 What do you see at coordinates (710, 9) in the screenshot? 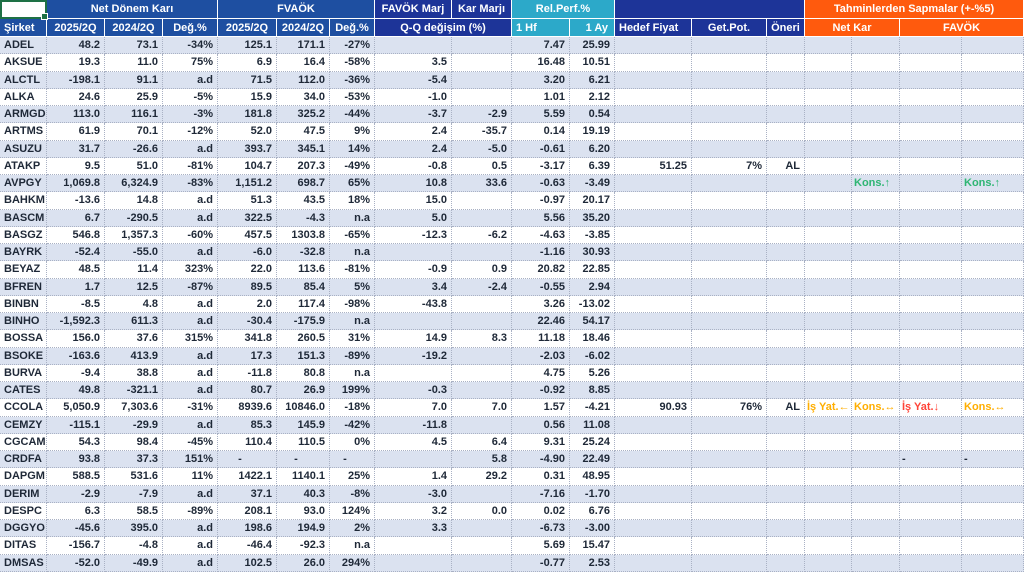
I see `header-group-target-block` at bounding box center [710, 9].